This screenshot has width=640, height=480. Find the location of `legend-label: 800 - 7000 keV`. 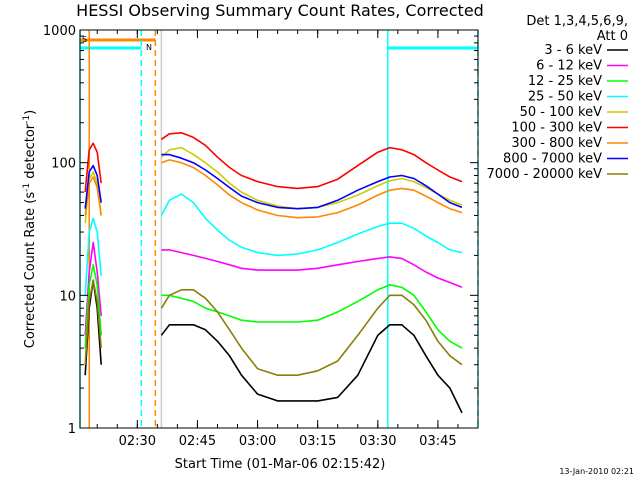

legend-label: 800 - 7000 keV is located at coordinates (552, 159).